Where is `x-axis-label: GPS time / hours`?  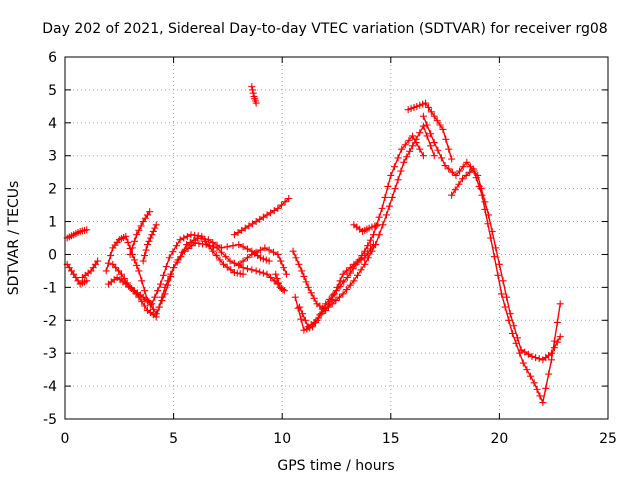 x-axis-label: GPS time / hours is located at coordinates (335, 466).